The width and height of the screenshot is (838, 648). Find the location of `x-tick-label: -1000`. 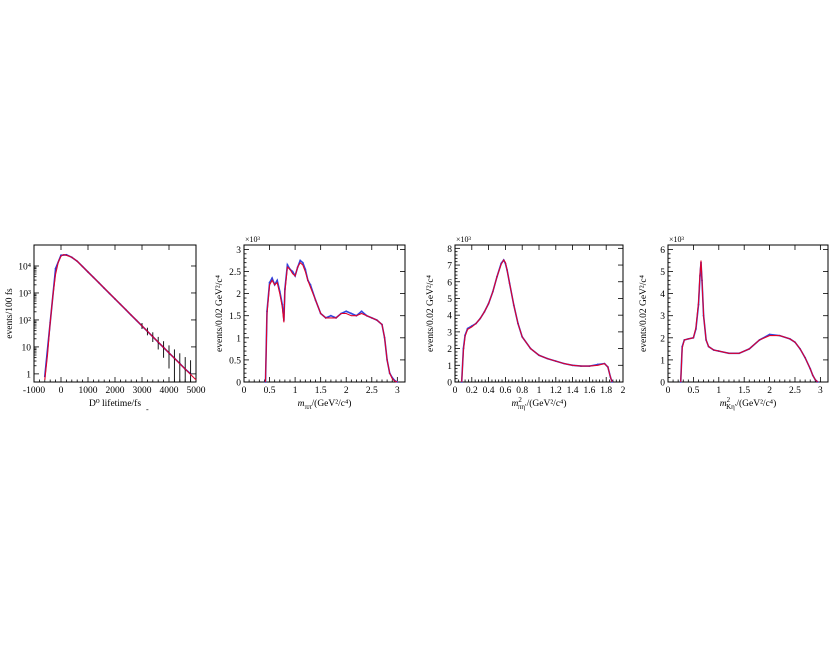

x-tick-label: -1000 is located at coordinates (34, 391).